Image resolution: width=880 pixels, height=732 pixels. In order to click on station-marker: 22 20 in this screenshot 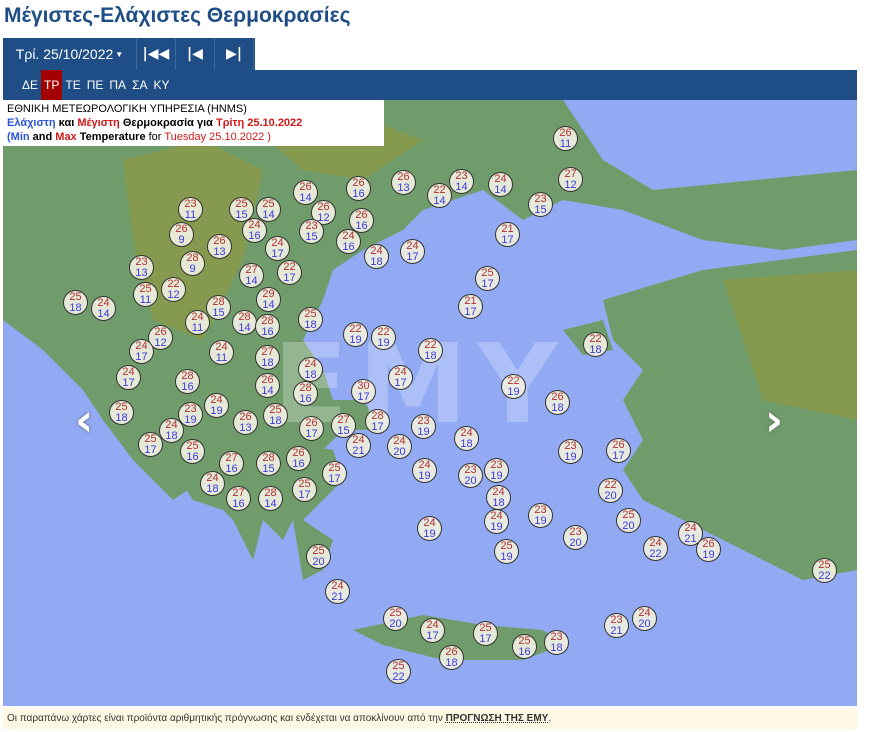, I will do `click(610, 490)`.